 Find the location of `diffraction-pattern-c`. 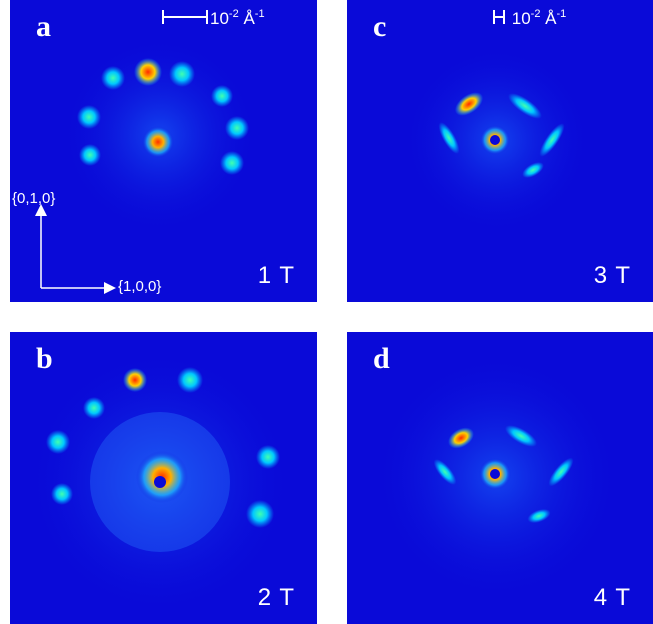

diffraction-pattern-c is located at coordinates (497, 140).